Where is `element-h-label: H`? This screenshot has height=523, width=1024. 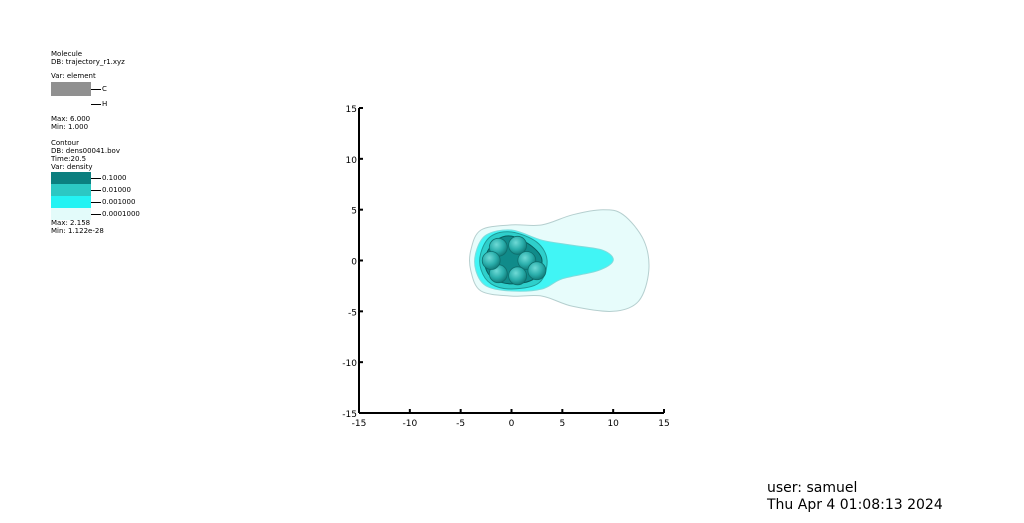
element-h-label: H is located at coordinates (105, 104).